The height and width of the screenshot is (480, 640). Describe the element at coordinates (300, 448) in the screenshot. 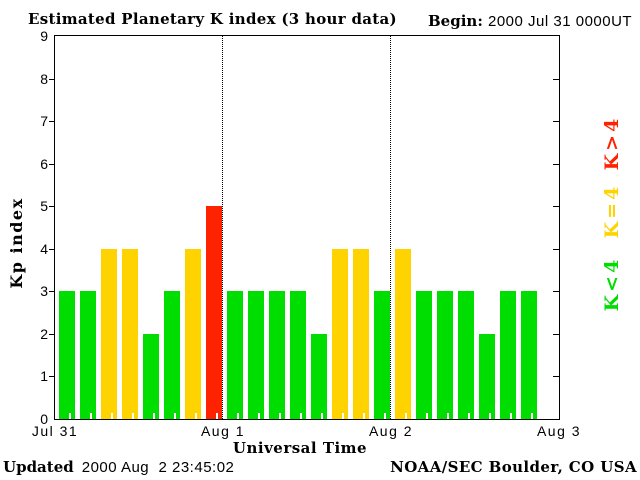

I see `x-axis-title: Universal Time` at that location.